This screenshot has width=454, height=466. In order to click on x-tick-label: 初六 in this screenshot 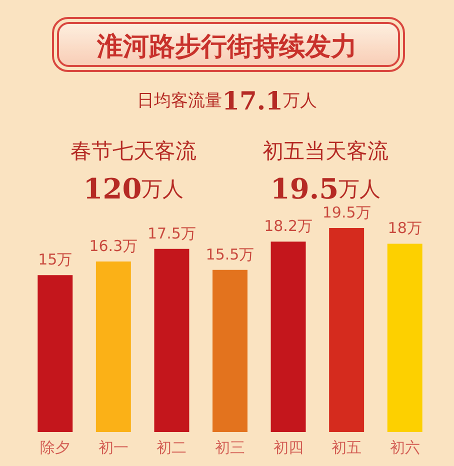, I will do `click(405, 447)`.